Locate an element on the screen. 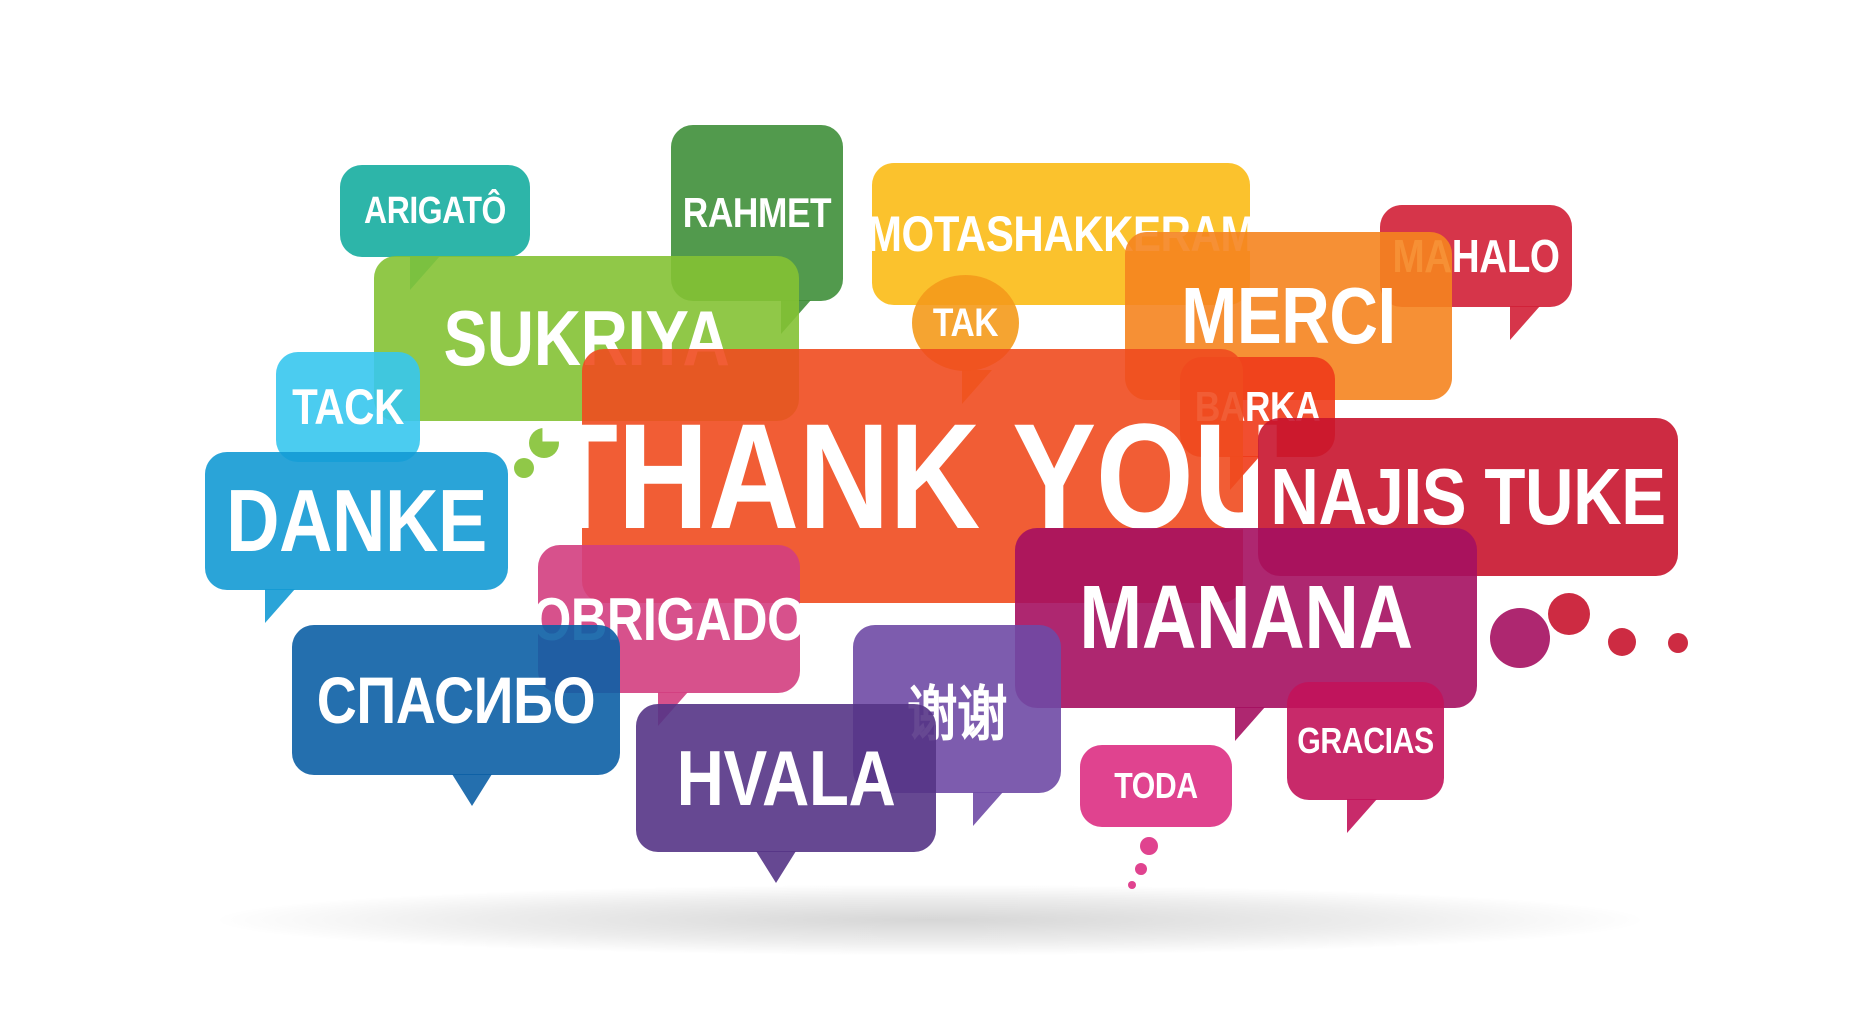 The width and height of the screenshot is (1852, 1026). speech-bubble-toda: TODA is located at coordinates (1156, 817).